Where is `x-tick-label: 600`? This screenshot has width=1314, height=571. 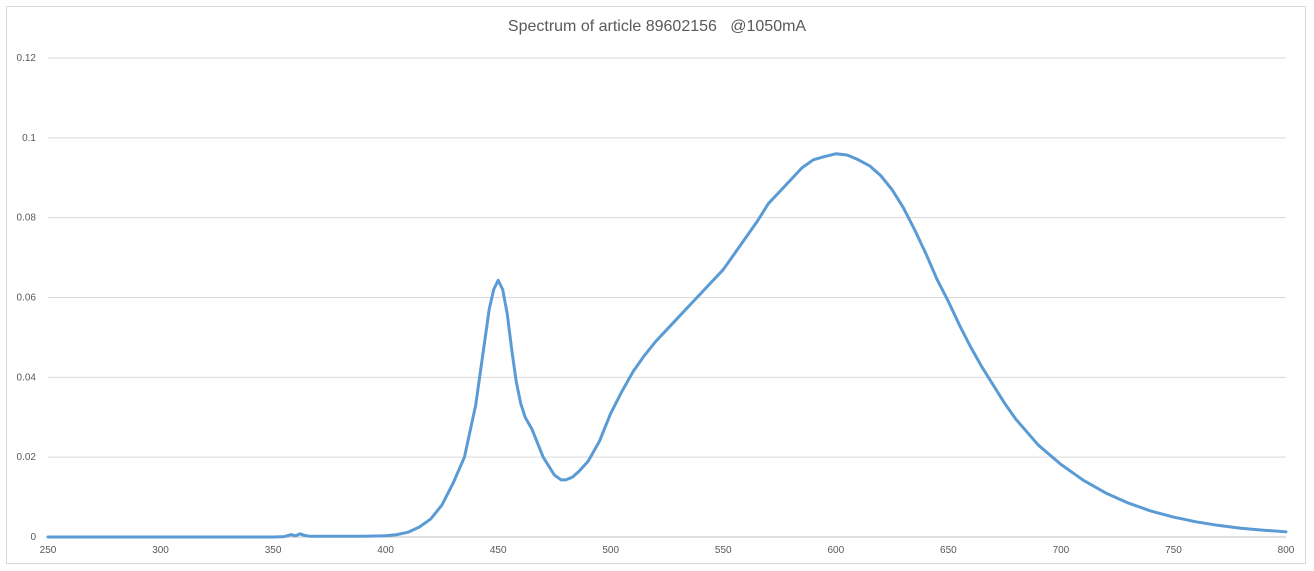 x-tick-label: 600 is located at coordinates (835, 550).